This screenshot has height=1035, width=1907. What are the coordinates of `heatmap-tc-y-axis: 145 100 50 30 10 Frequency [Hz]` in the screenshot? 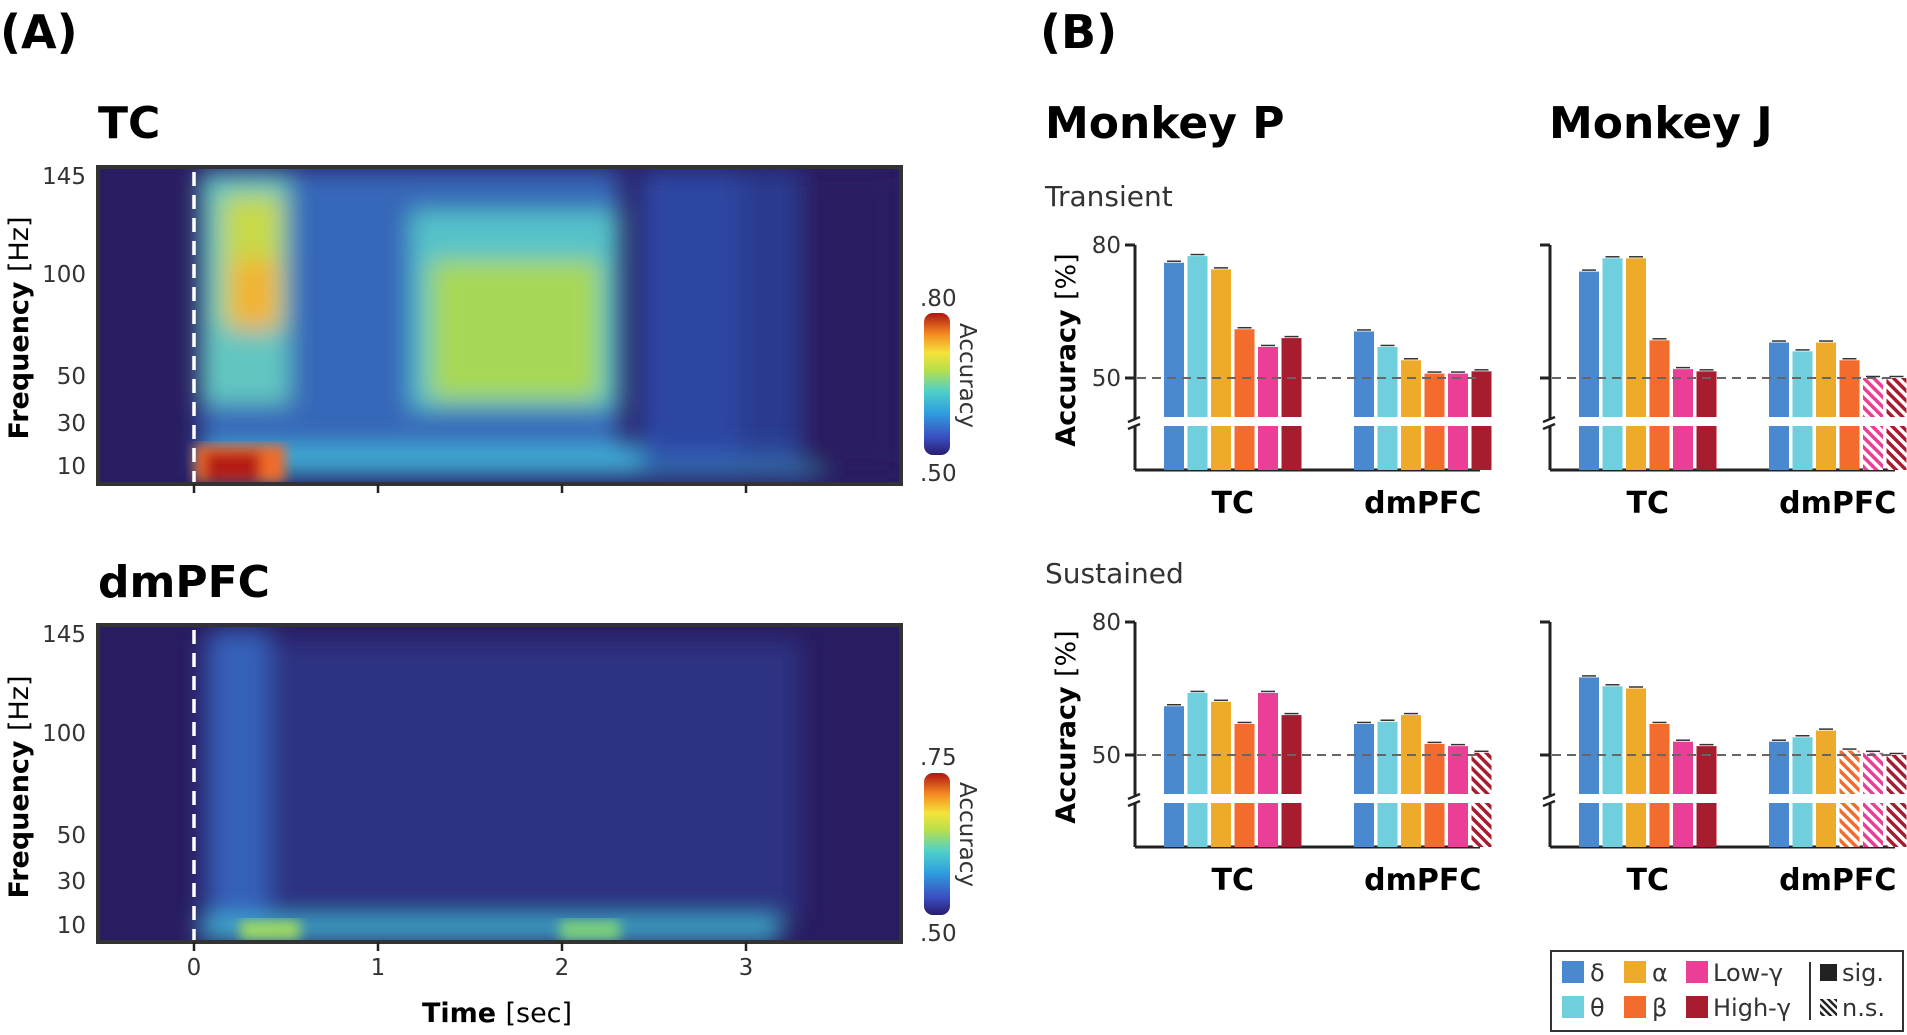 It's located at (45, 322).